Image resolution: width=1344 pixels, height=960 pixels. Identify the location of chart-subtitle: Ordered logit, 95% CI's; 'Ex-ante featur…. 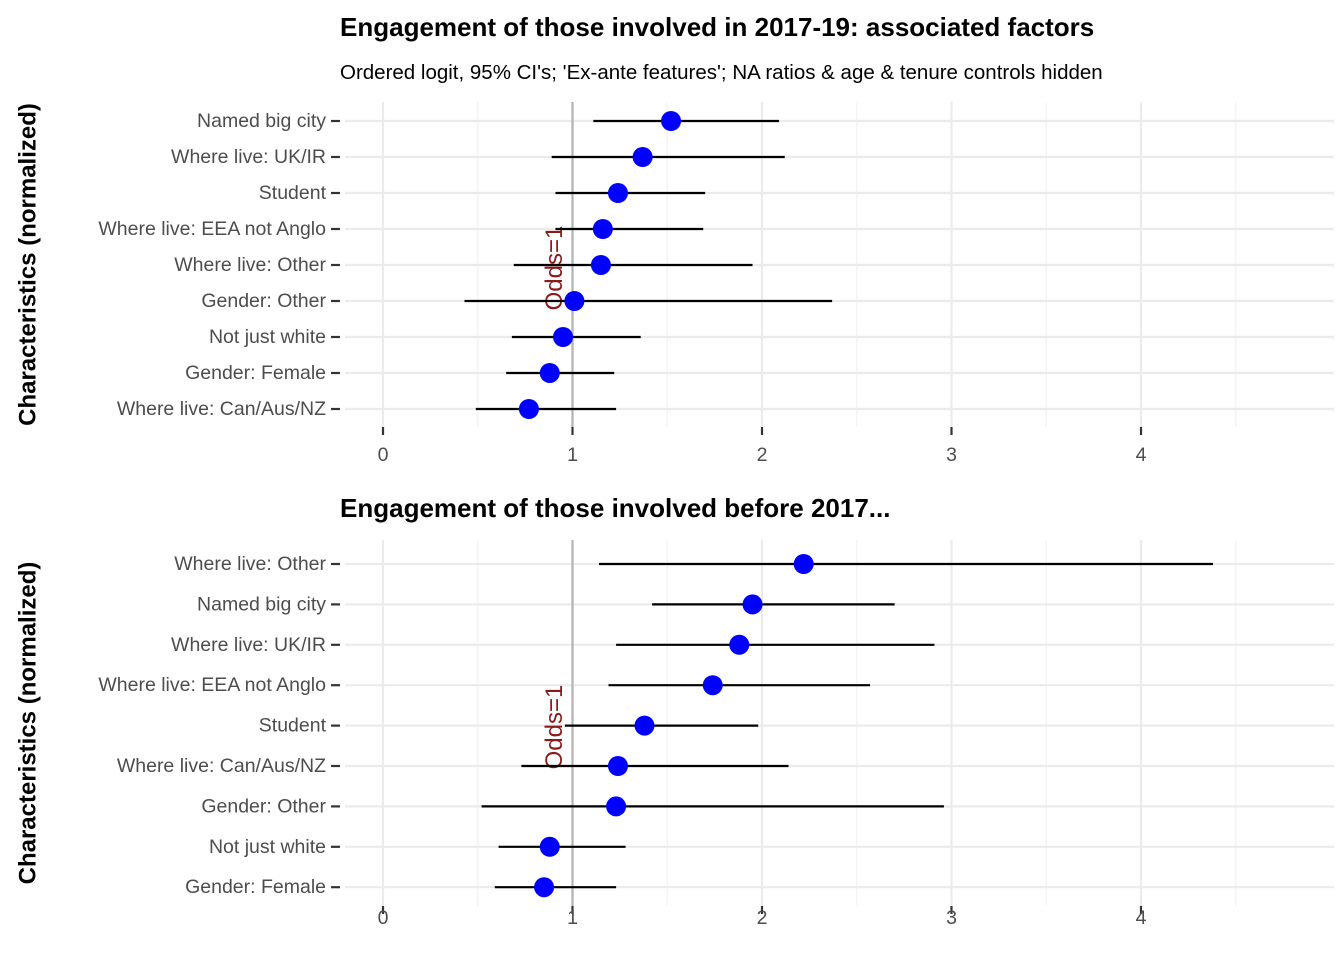
(721, 72).